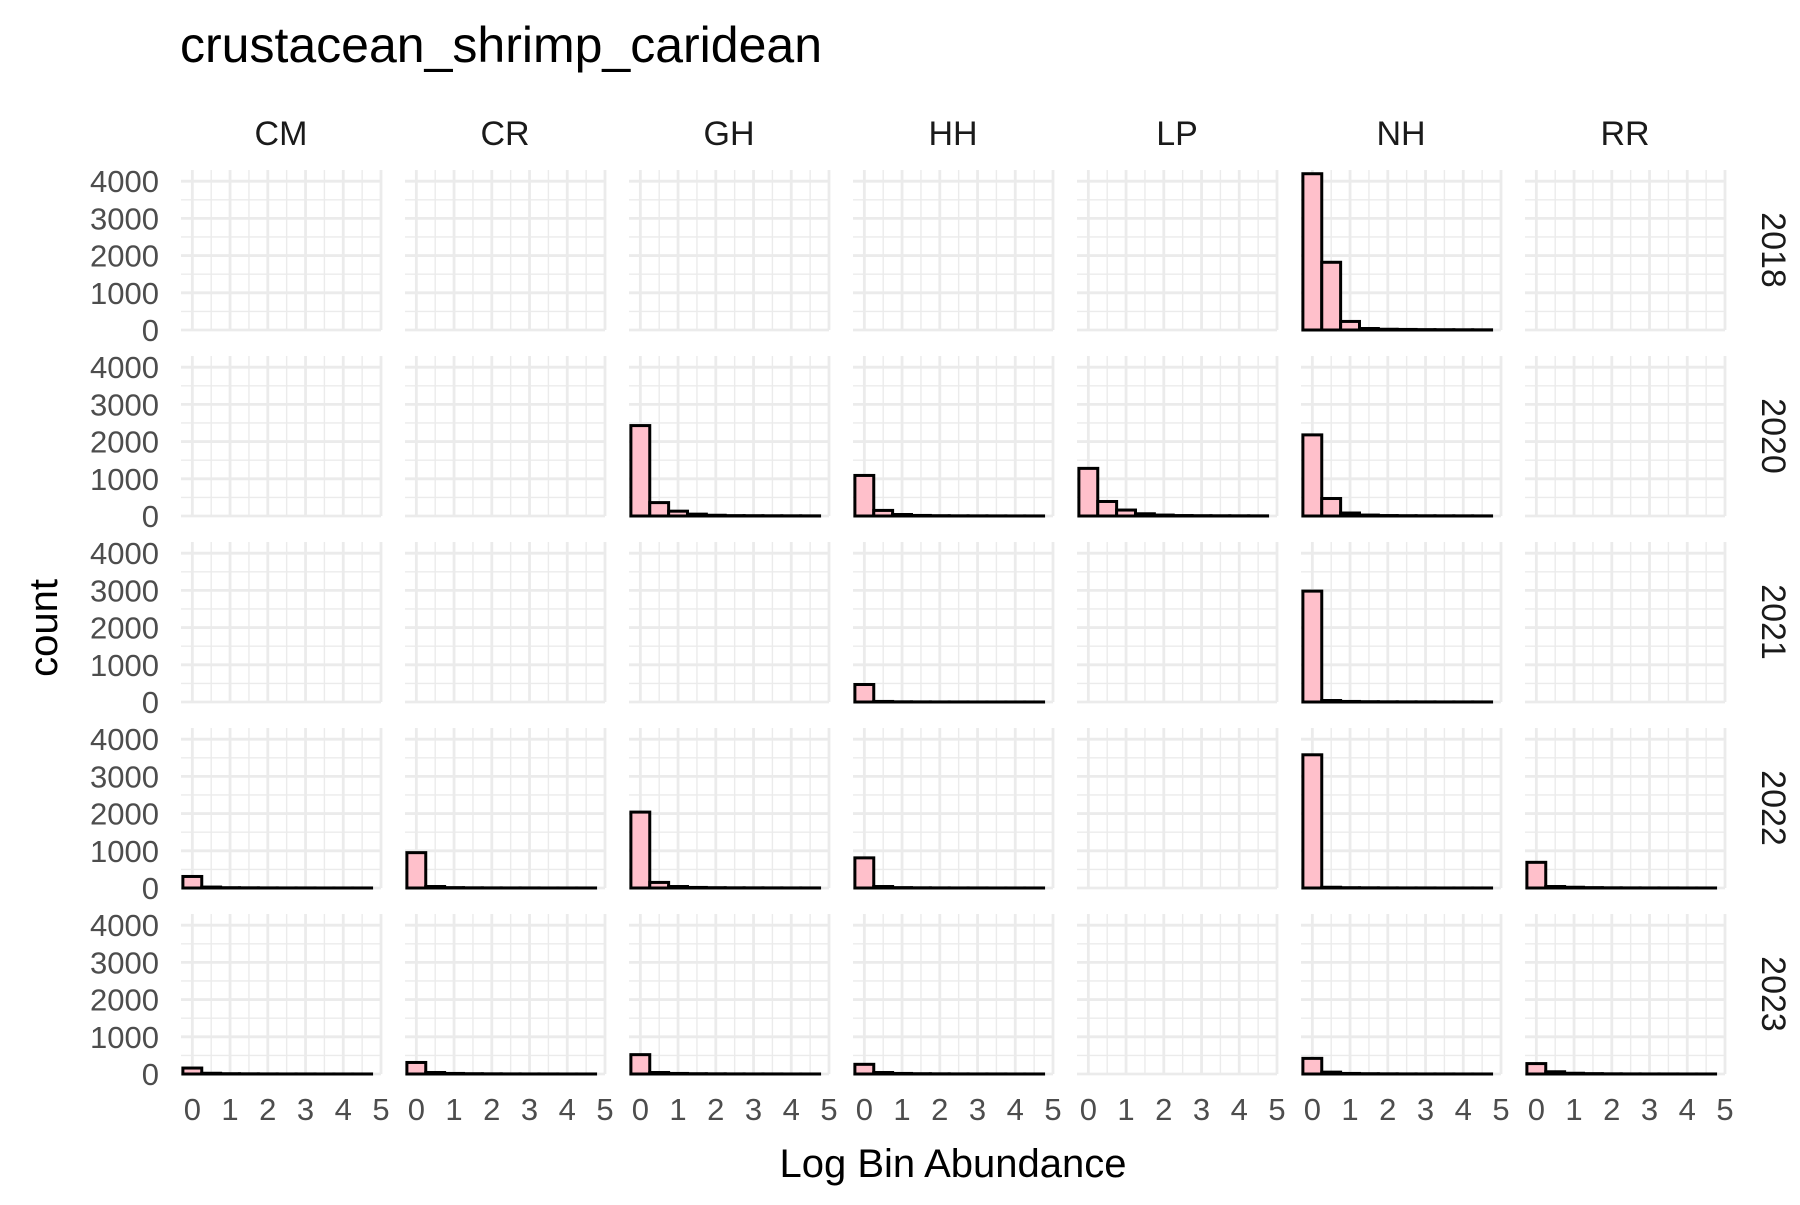 The height and width of the screenshot is (1205, 1800). Describe the element at coordinates (1773, 994) in the screenshot. I see `facet-label-2023: 2023` at that location.